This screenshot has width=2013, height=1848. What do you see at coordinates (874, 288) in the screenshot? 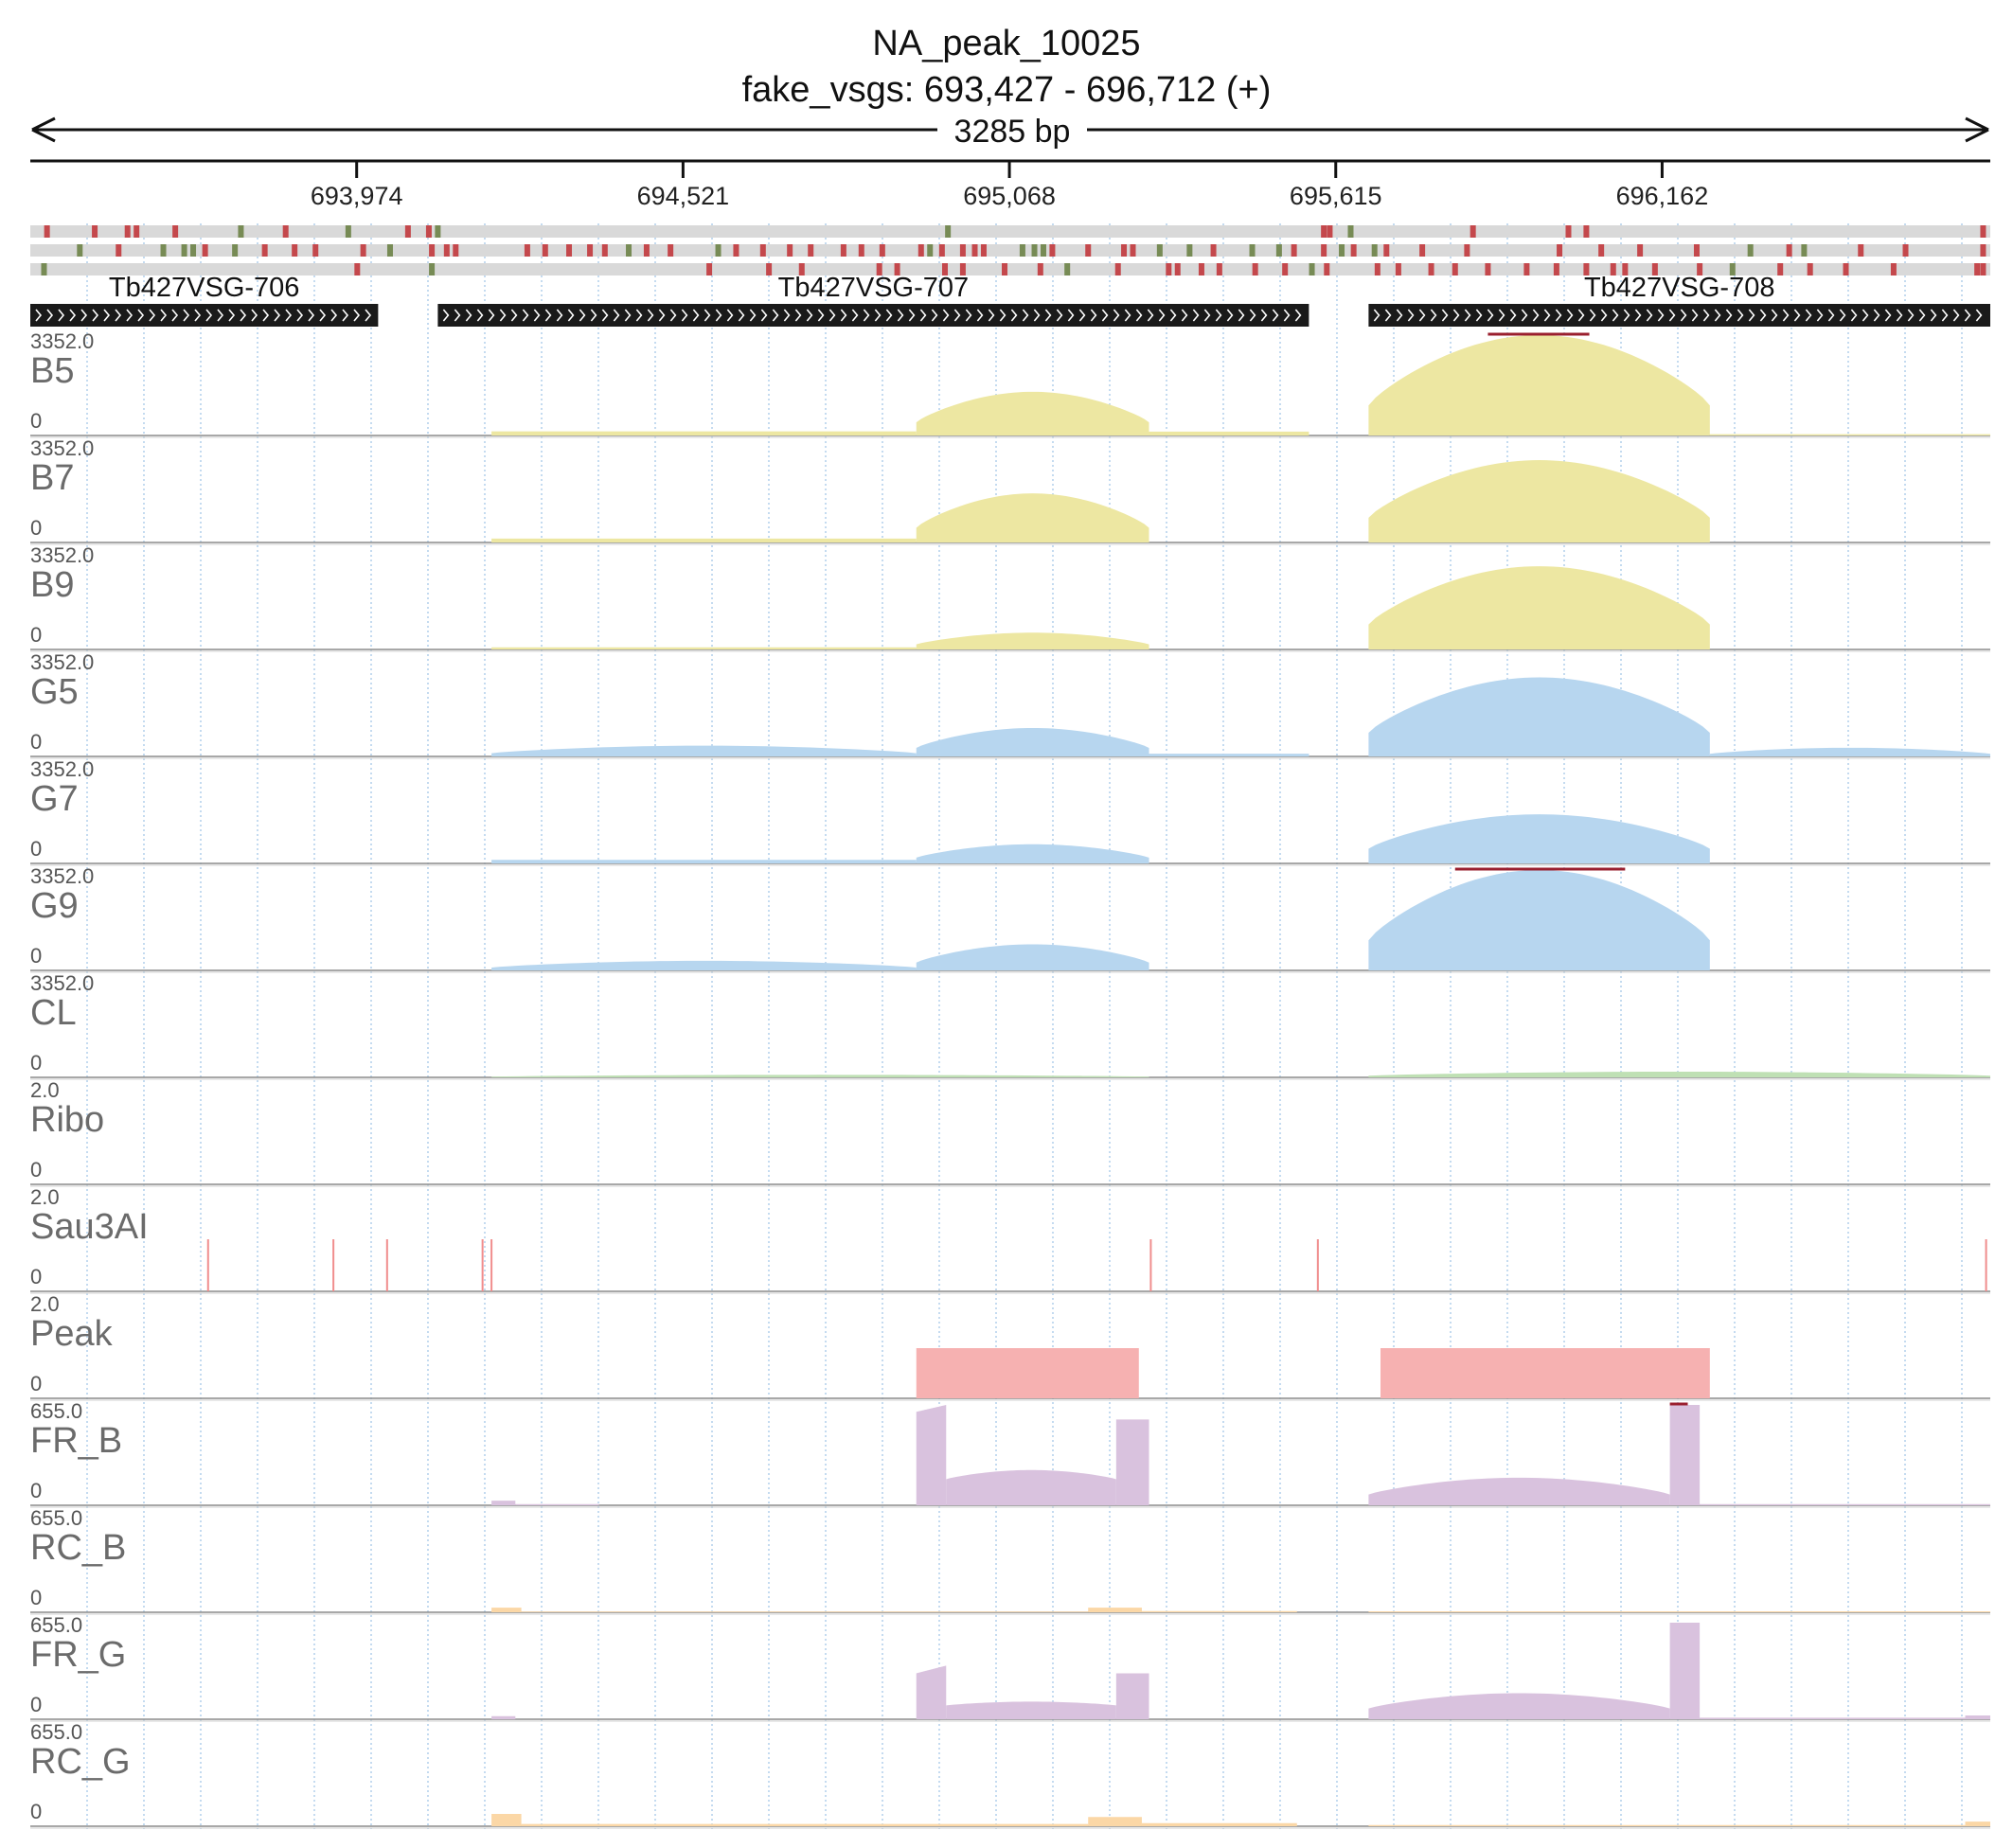
I see `gene-label: Tb427VSG-707` at bounding box center [874, 288].